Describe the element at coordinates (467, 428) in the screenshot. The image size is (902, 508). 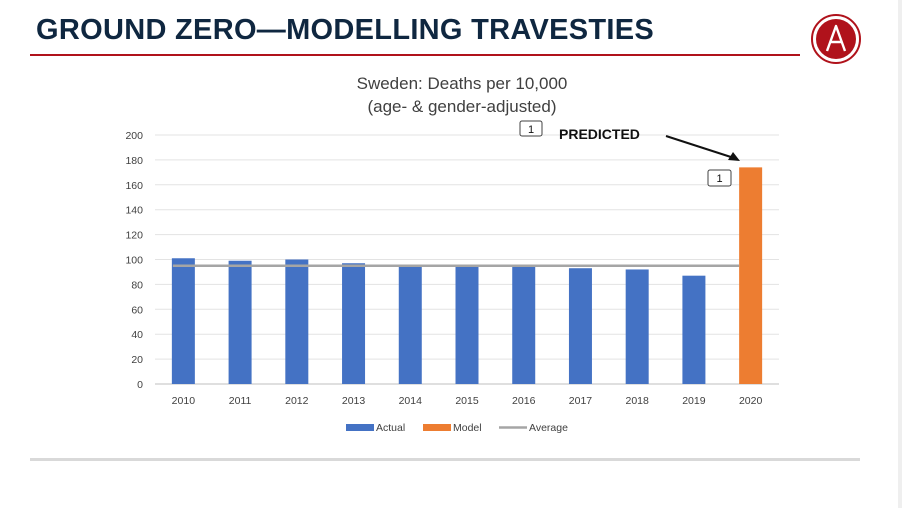
I see `legend-label-model: Model` at that location.